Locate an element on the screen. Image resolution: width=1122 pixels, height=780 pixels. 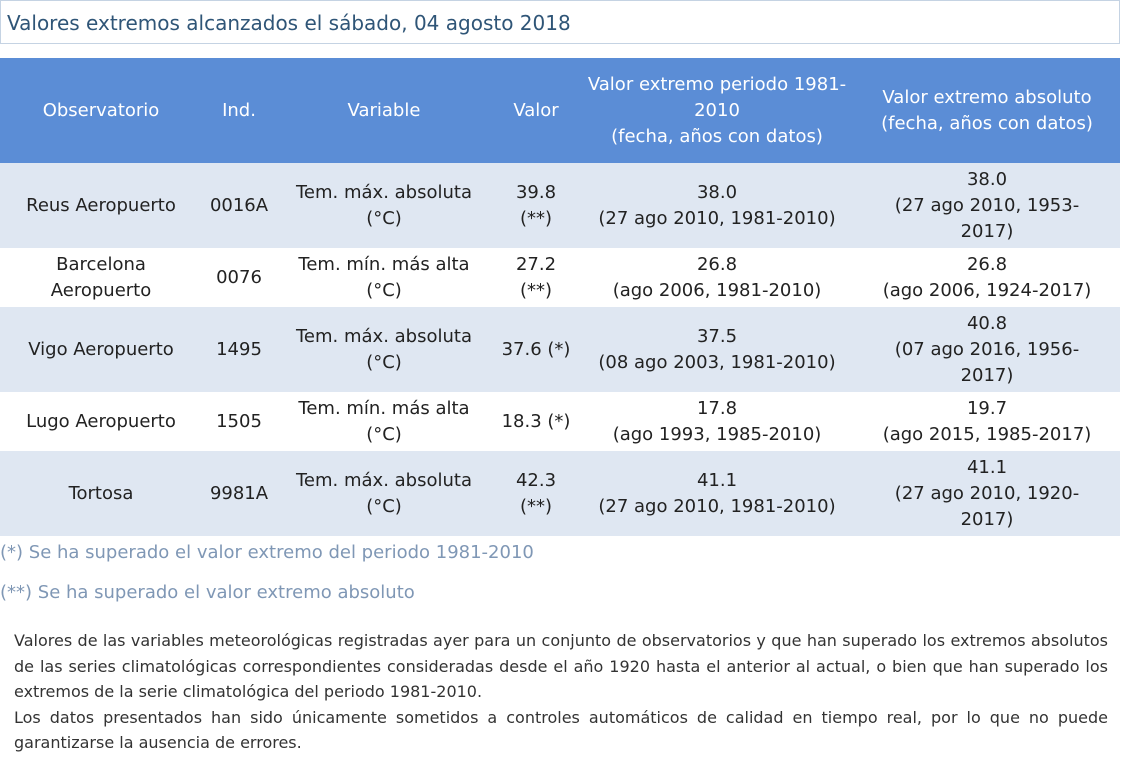
col-header-extreme-absolute-line: (fecha, años con datos) is located at coordinates (987, 123).